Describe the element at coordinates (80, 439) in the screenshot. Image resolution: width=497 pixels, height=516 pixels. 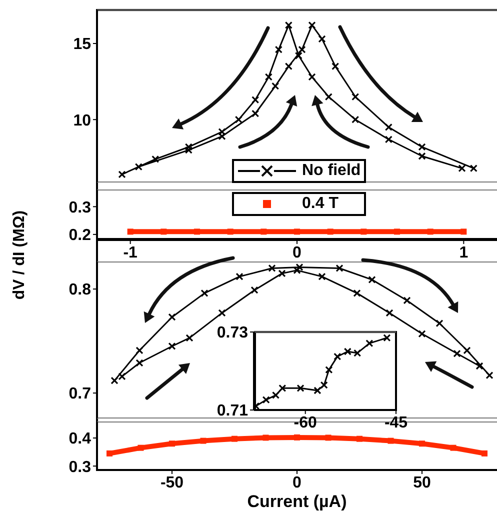
I see `y-tick-label: 0.4` at that location.